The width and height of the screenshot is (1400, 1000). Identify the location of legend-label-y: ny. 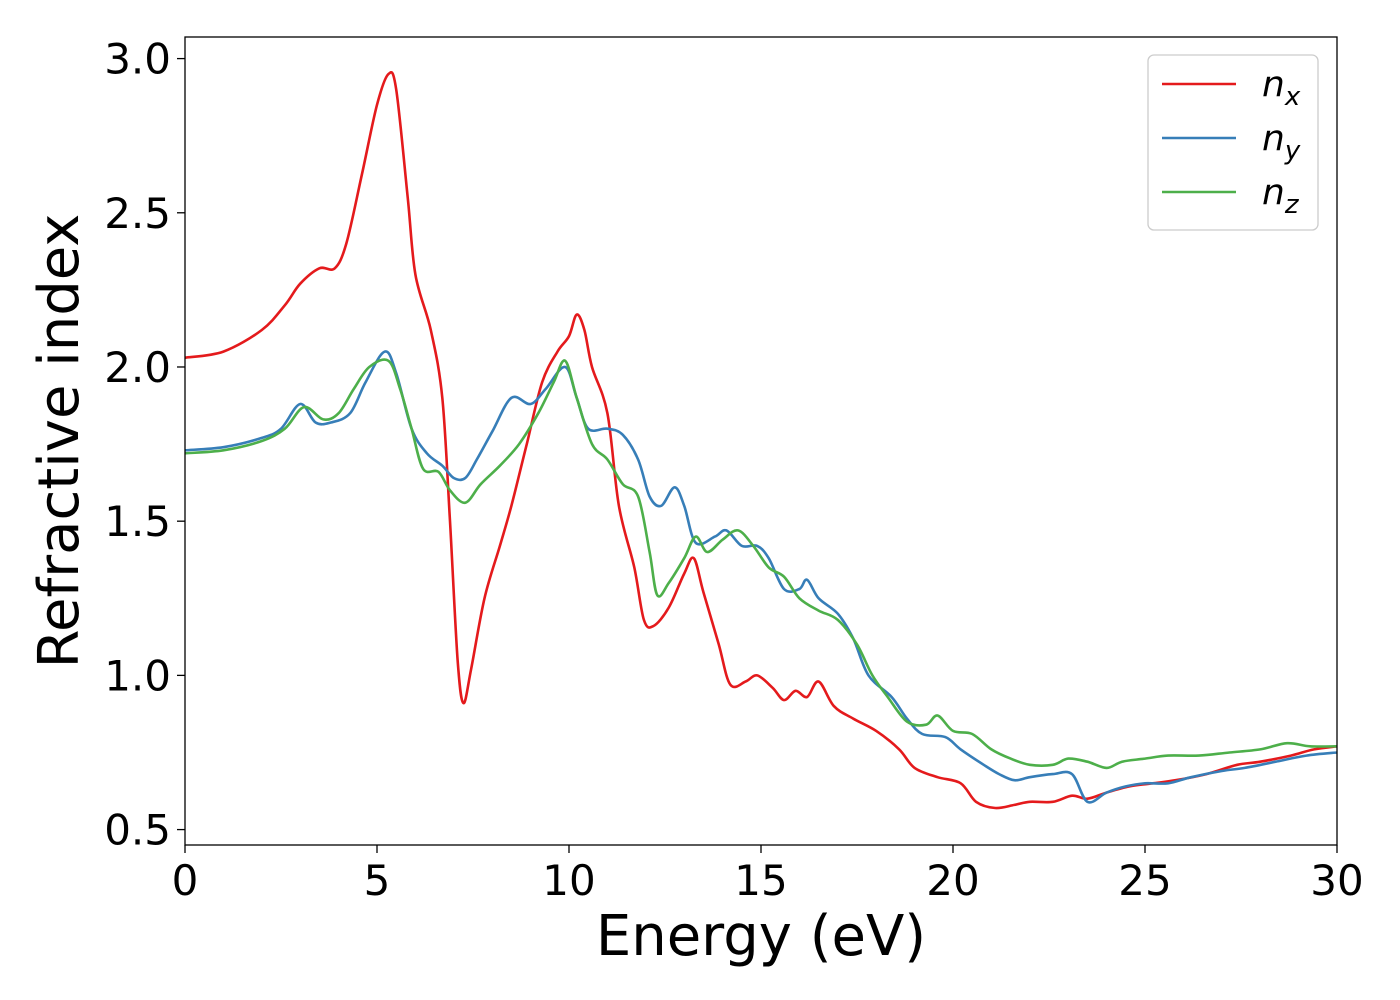
(1281, 142).